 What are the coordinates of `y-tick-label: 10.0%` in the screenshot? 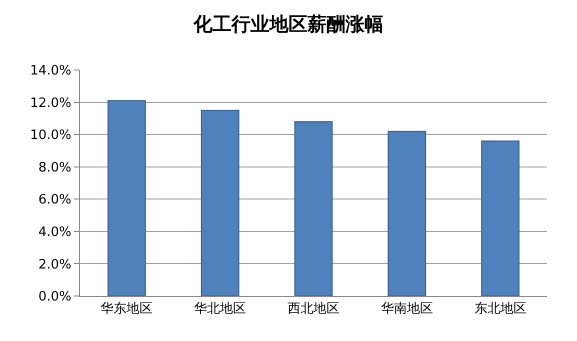 It's located at (51, 136).